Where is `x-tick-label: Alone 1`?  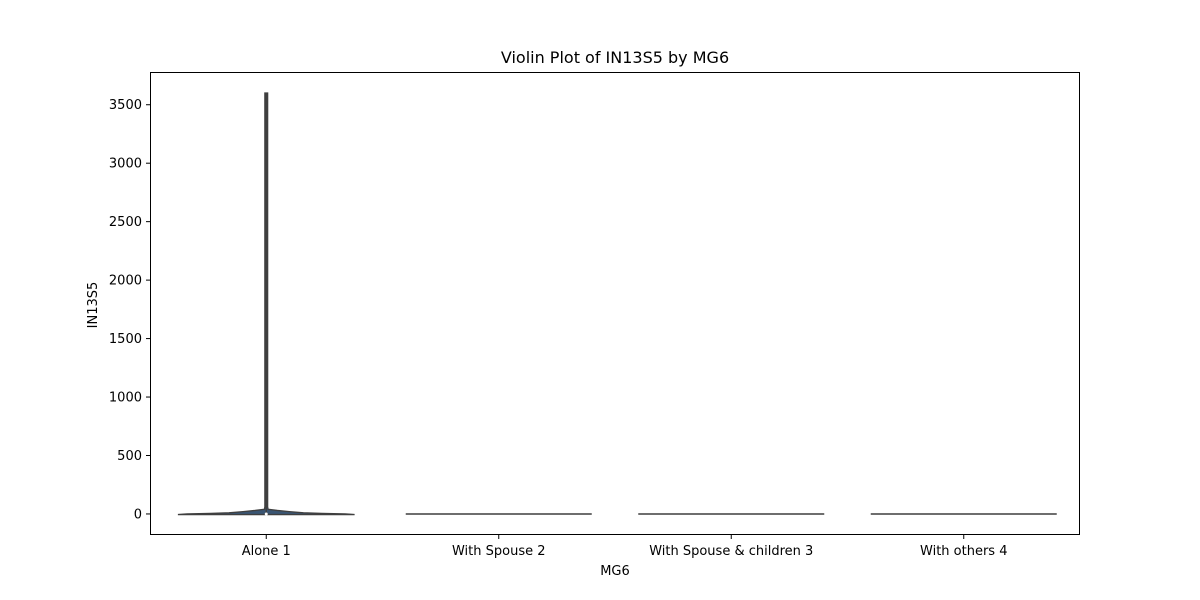 x-tick-label: Alone 1 is located at coordinates (266, 551).